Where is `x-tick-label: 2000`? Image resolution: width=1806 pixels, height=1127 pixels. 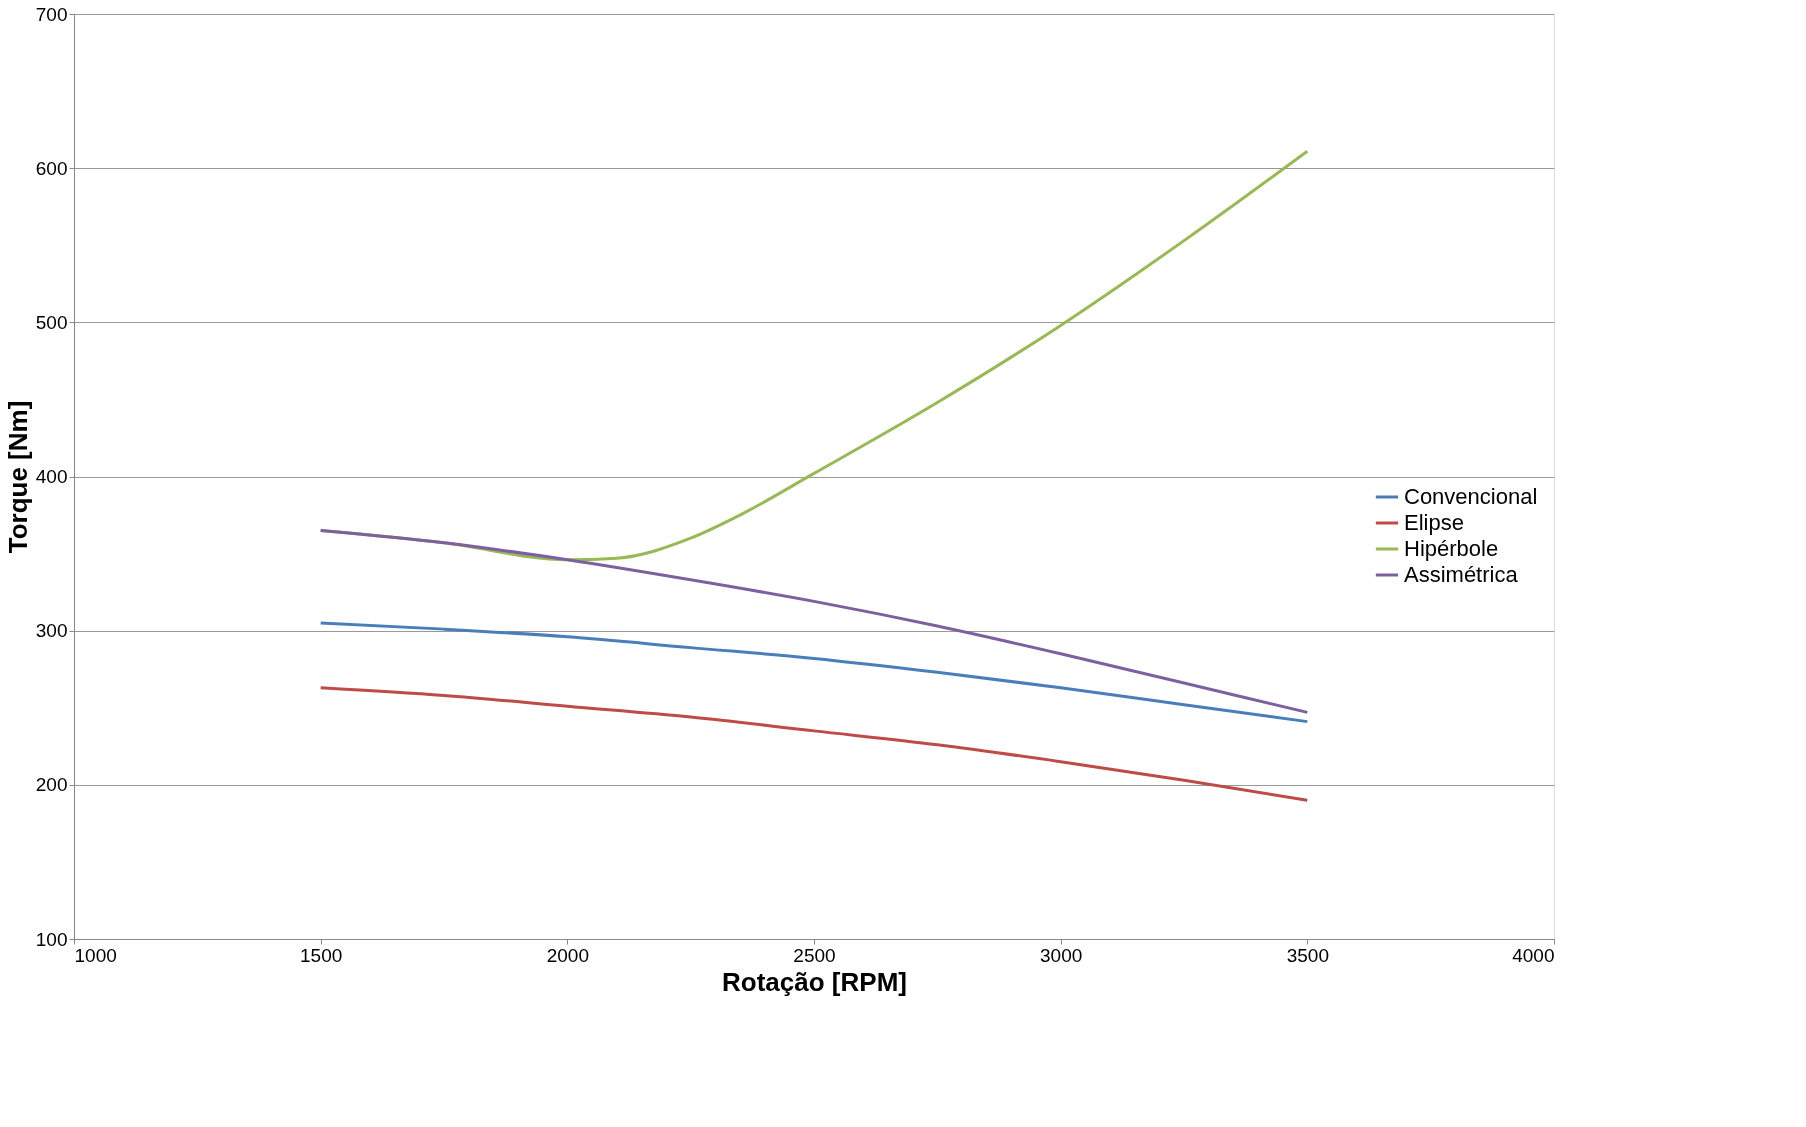
x-tick-label: 2000 is located at coordinates (567, 955).